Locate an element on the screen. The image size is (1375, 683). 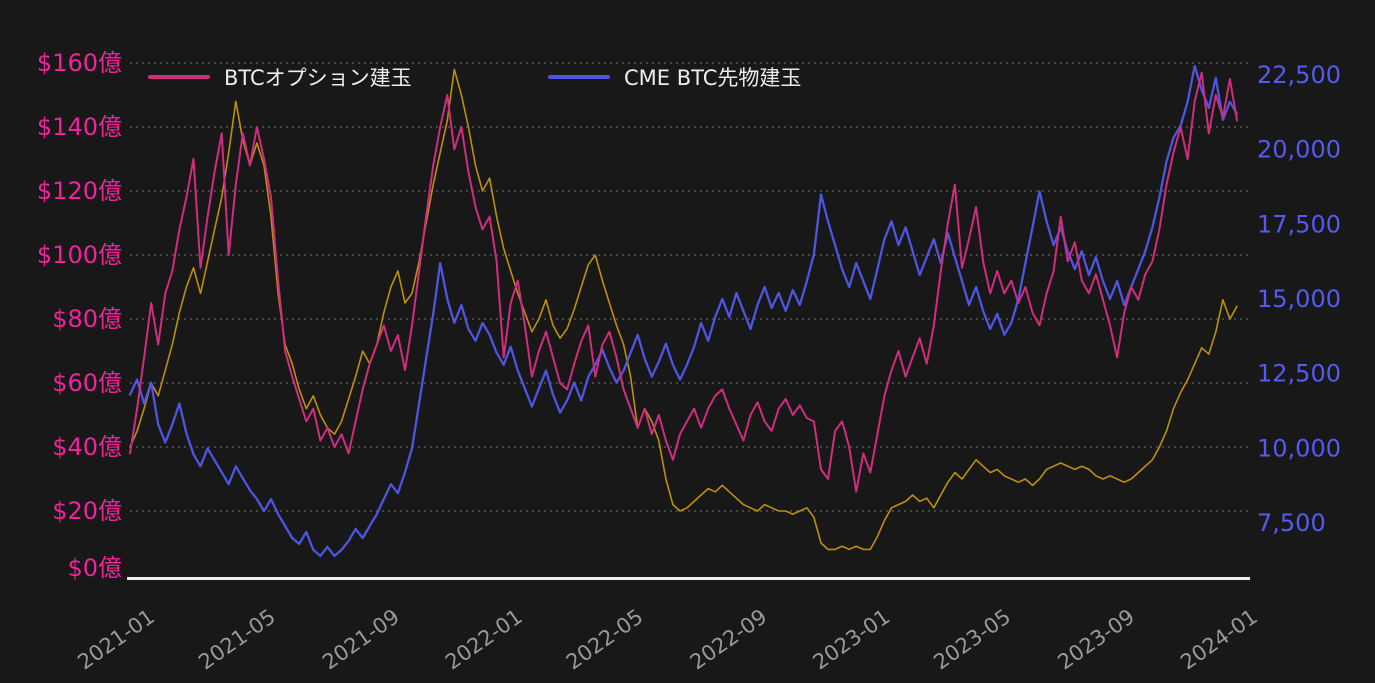
x-axis-label: 2023-09 is located at coordinates (1096, 639).